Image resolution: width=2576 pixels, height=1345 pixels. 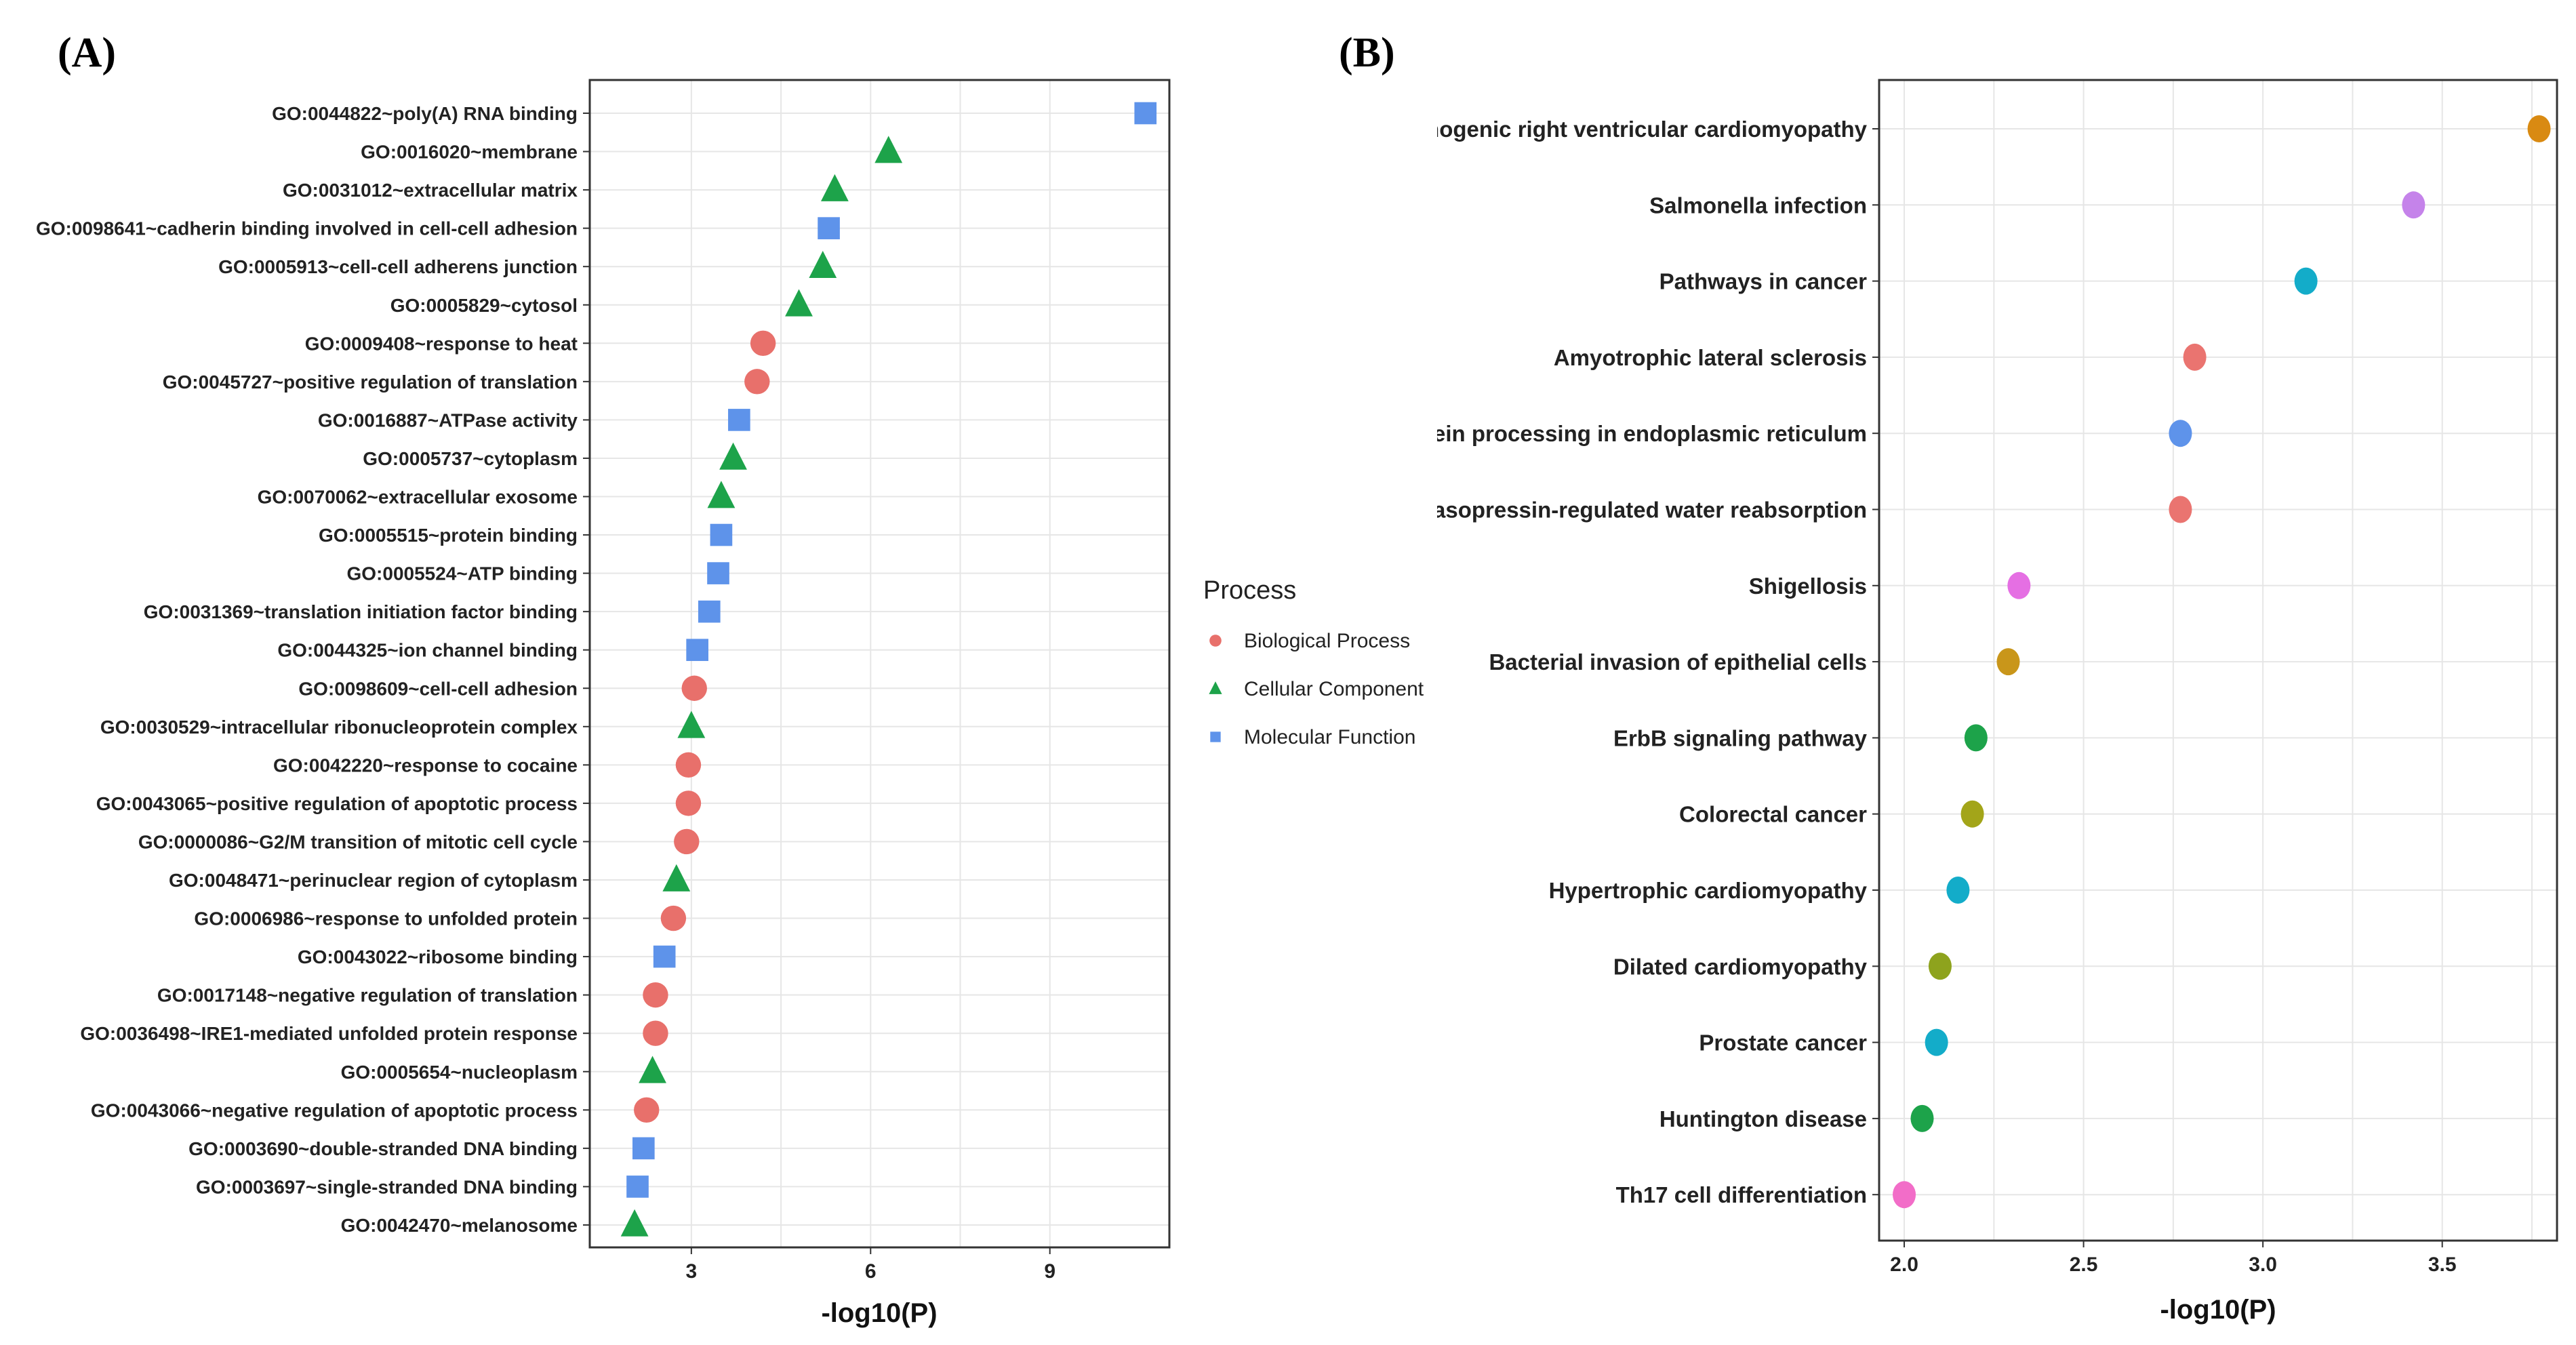 I want to click on chart-b-y-tick-label: Colorectal cancer, so click(x=1773, y=814).